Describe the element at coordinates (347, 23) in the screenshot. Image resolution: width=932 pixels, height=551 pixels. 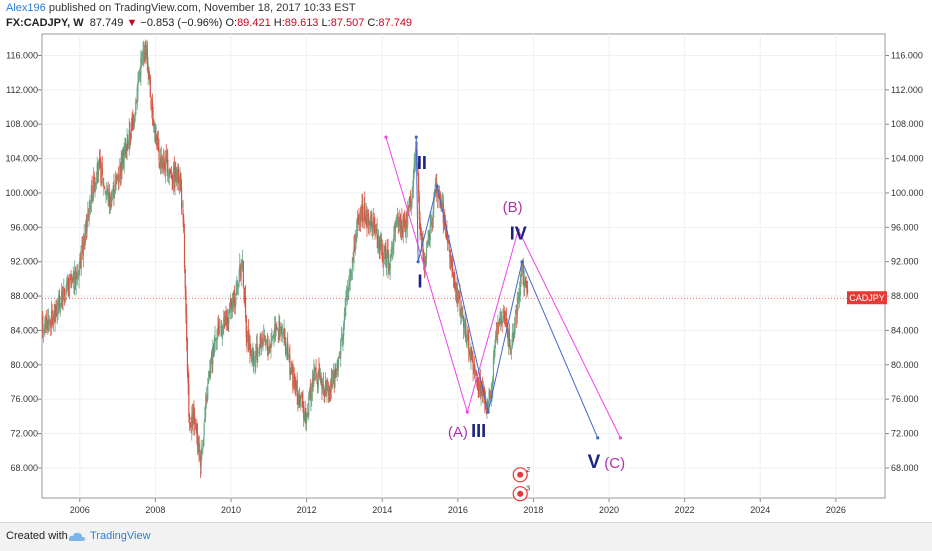
I see `low-value: 87.507` at that location.